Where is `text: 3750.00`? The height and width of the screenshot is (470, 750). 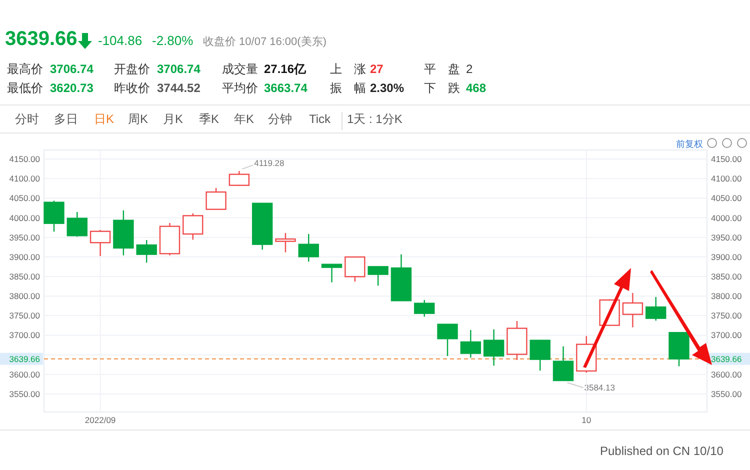 text: 3750.00 is located at coordinates (726, 315).